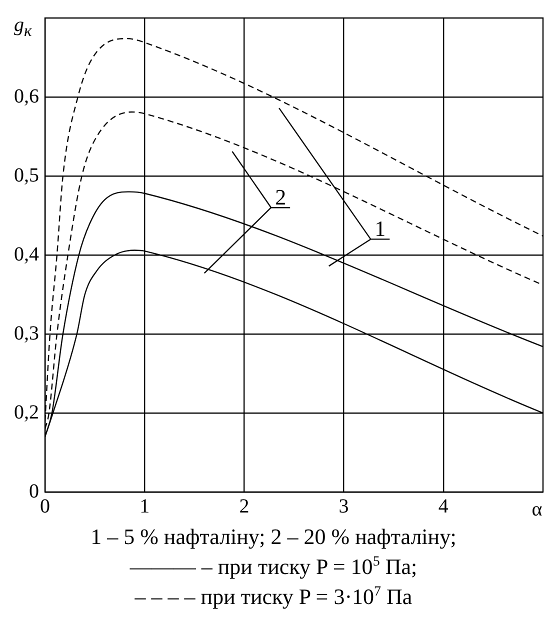 The image size is (547, 621). I want to click on y-tick-label: 0,3, so click(26, 333).